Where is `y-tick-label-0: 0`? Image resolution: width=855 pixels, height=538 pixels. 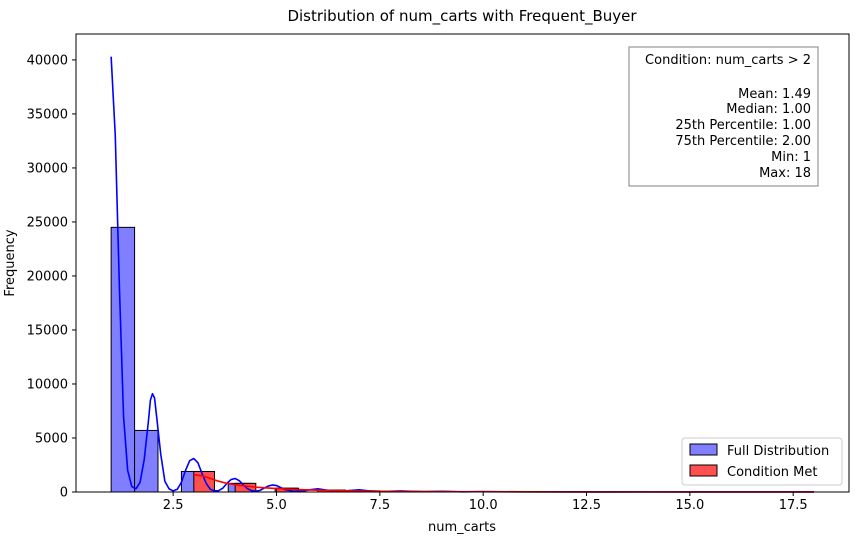 y-tick-label-0: 0 is located at coordinates (64, 493).